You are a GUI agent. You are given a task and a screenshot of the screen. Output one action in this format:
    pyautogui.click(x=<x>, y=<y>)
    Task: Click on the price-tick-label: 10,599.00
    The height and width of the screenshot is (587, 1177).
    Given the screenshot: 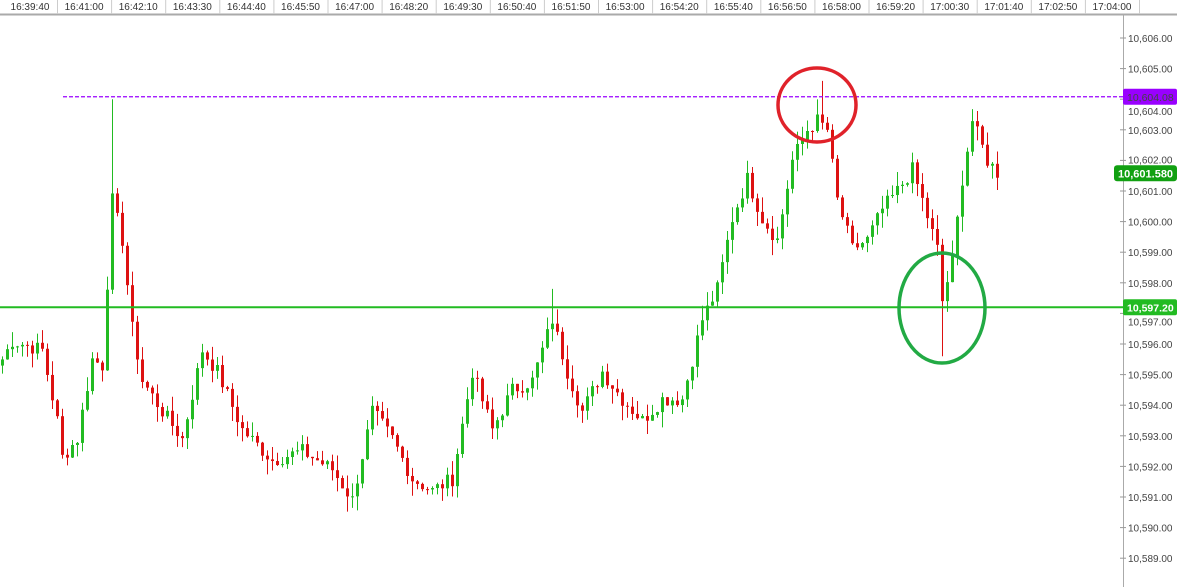 What is the action you would take?
    pyautogui.click(x=1150, y=253)
    